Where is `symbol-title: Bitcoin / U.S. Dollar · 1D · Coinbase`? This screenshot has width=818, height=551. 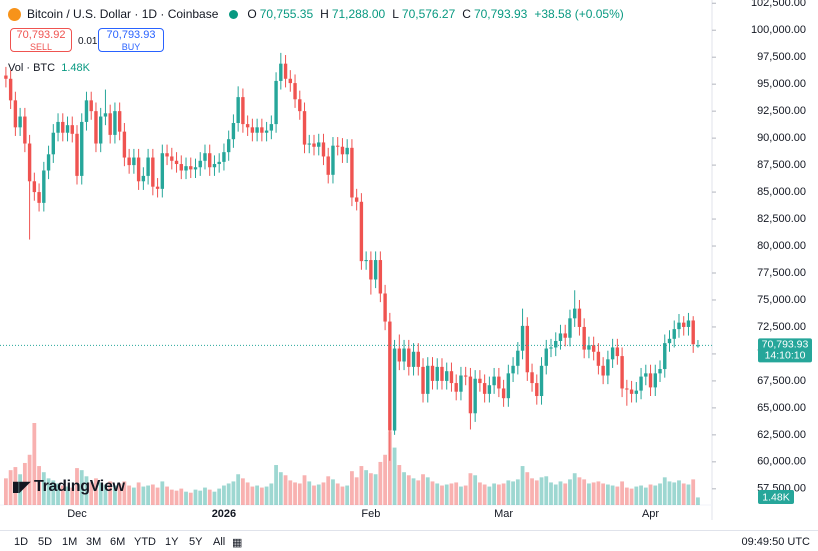
symbol-title: Bitcoin / U.S. Dollar · 1D · Coinbase is located at coordinates (123, 14).